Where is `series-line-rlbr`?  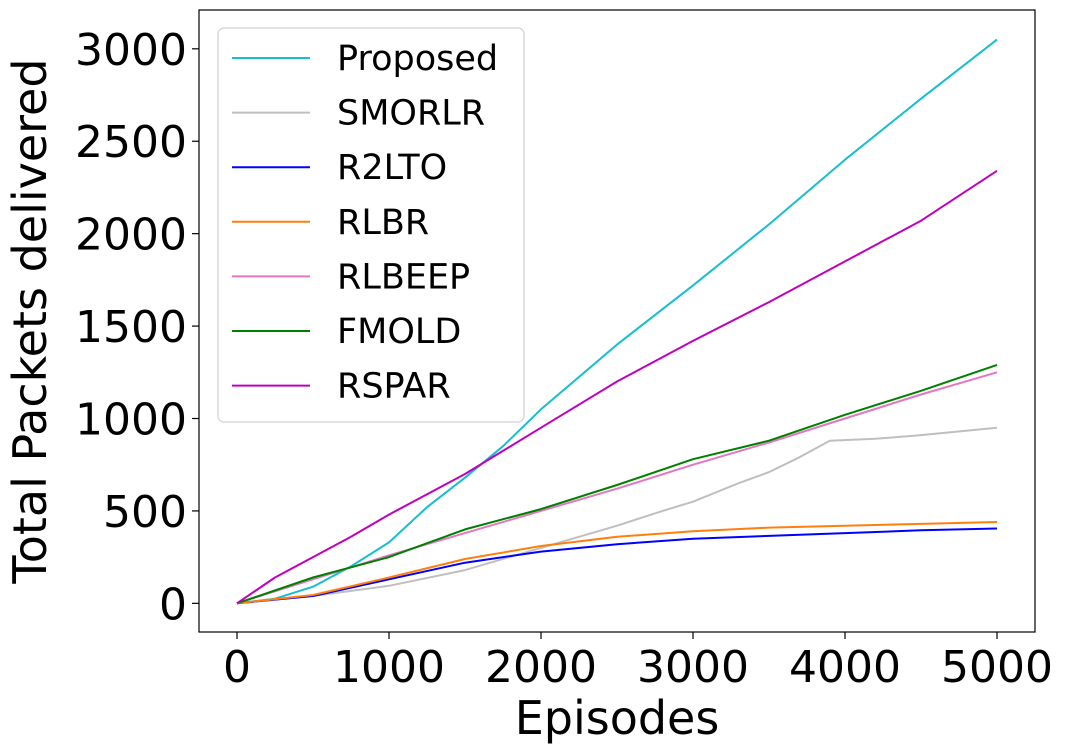 series-line-rlbr is located at coordinates (617, 563).